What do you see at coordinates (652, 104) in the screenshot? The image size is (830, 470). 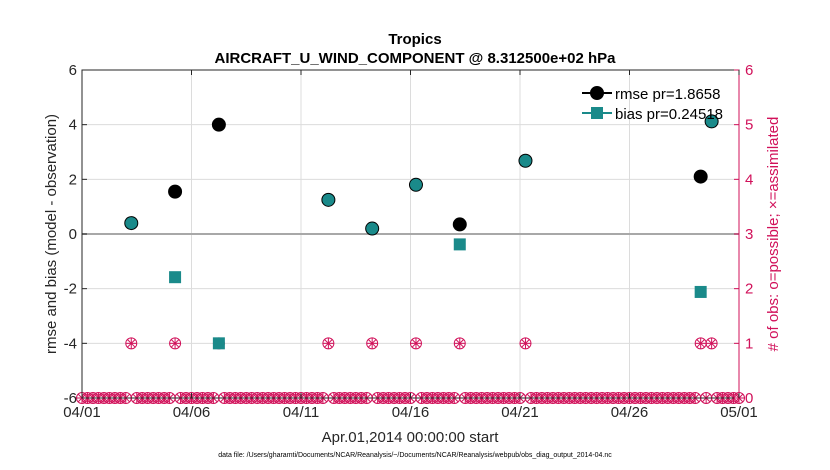 I see `legend: rmse pr=1.8658 bias pr=0.24518` at bounding box center [652, 104].